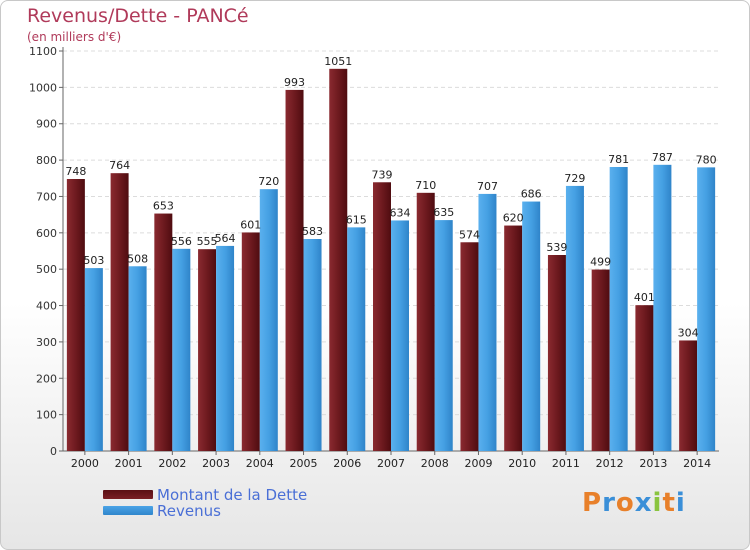 The height and width of the screenshot is (550, 750). Describe the element at coordinates (43, 87) in the screenshot. I see `y-tick-label: 1000` at that location.